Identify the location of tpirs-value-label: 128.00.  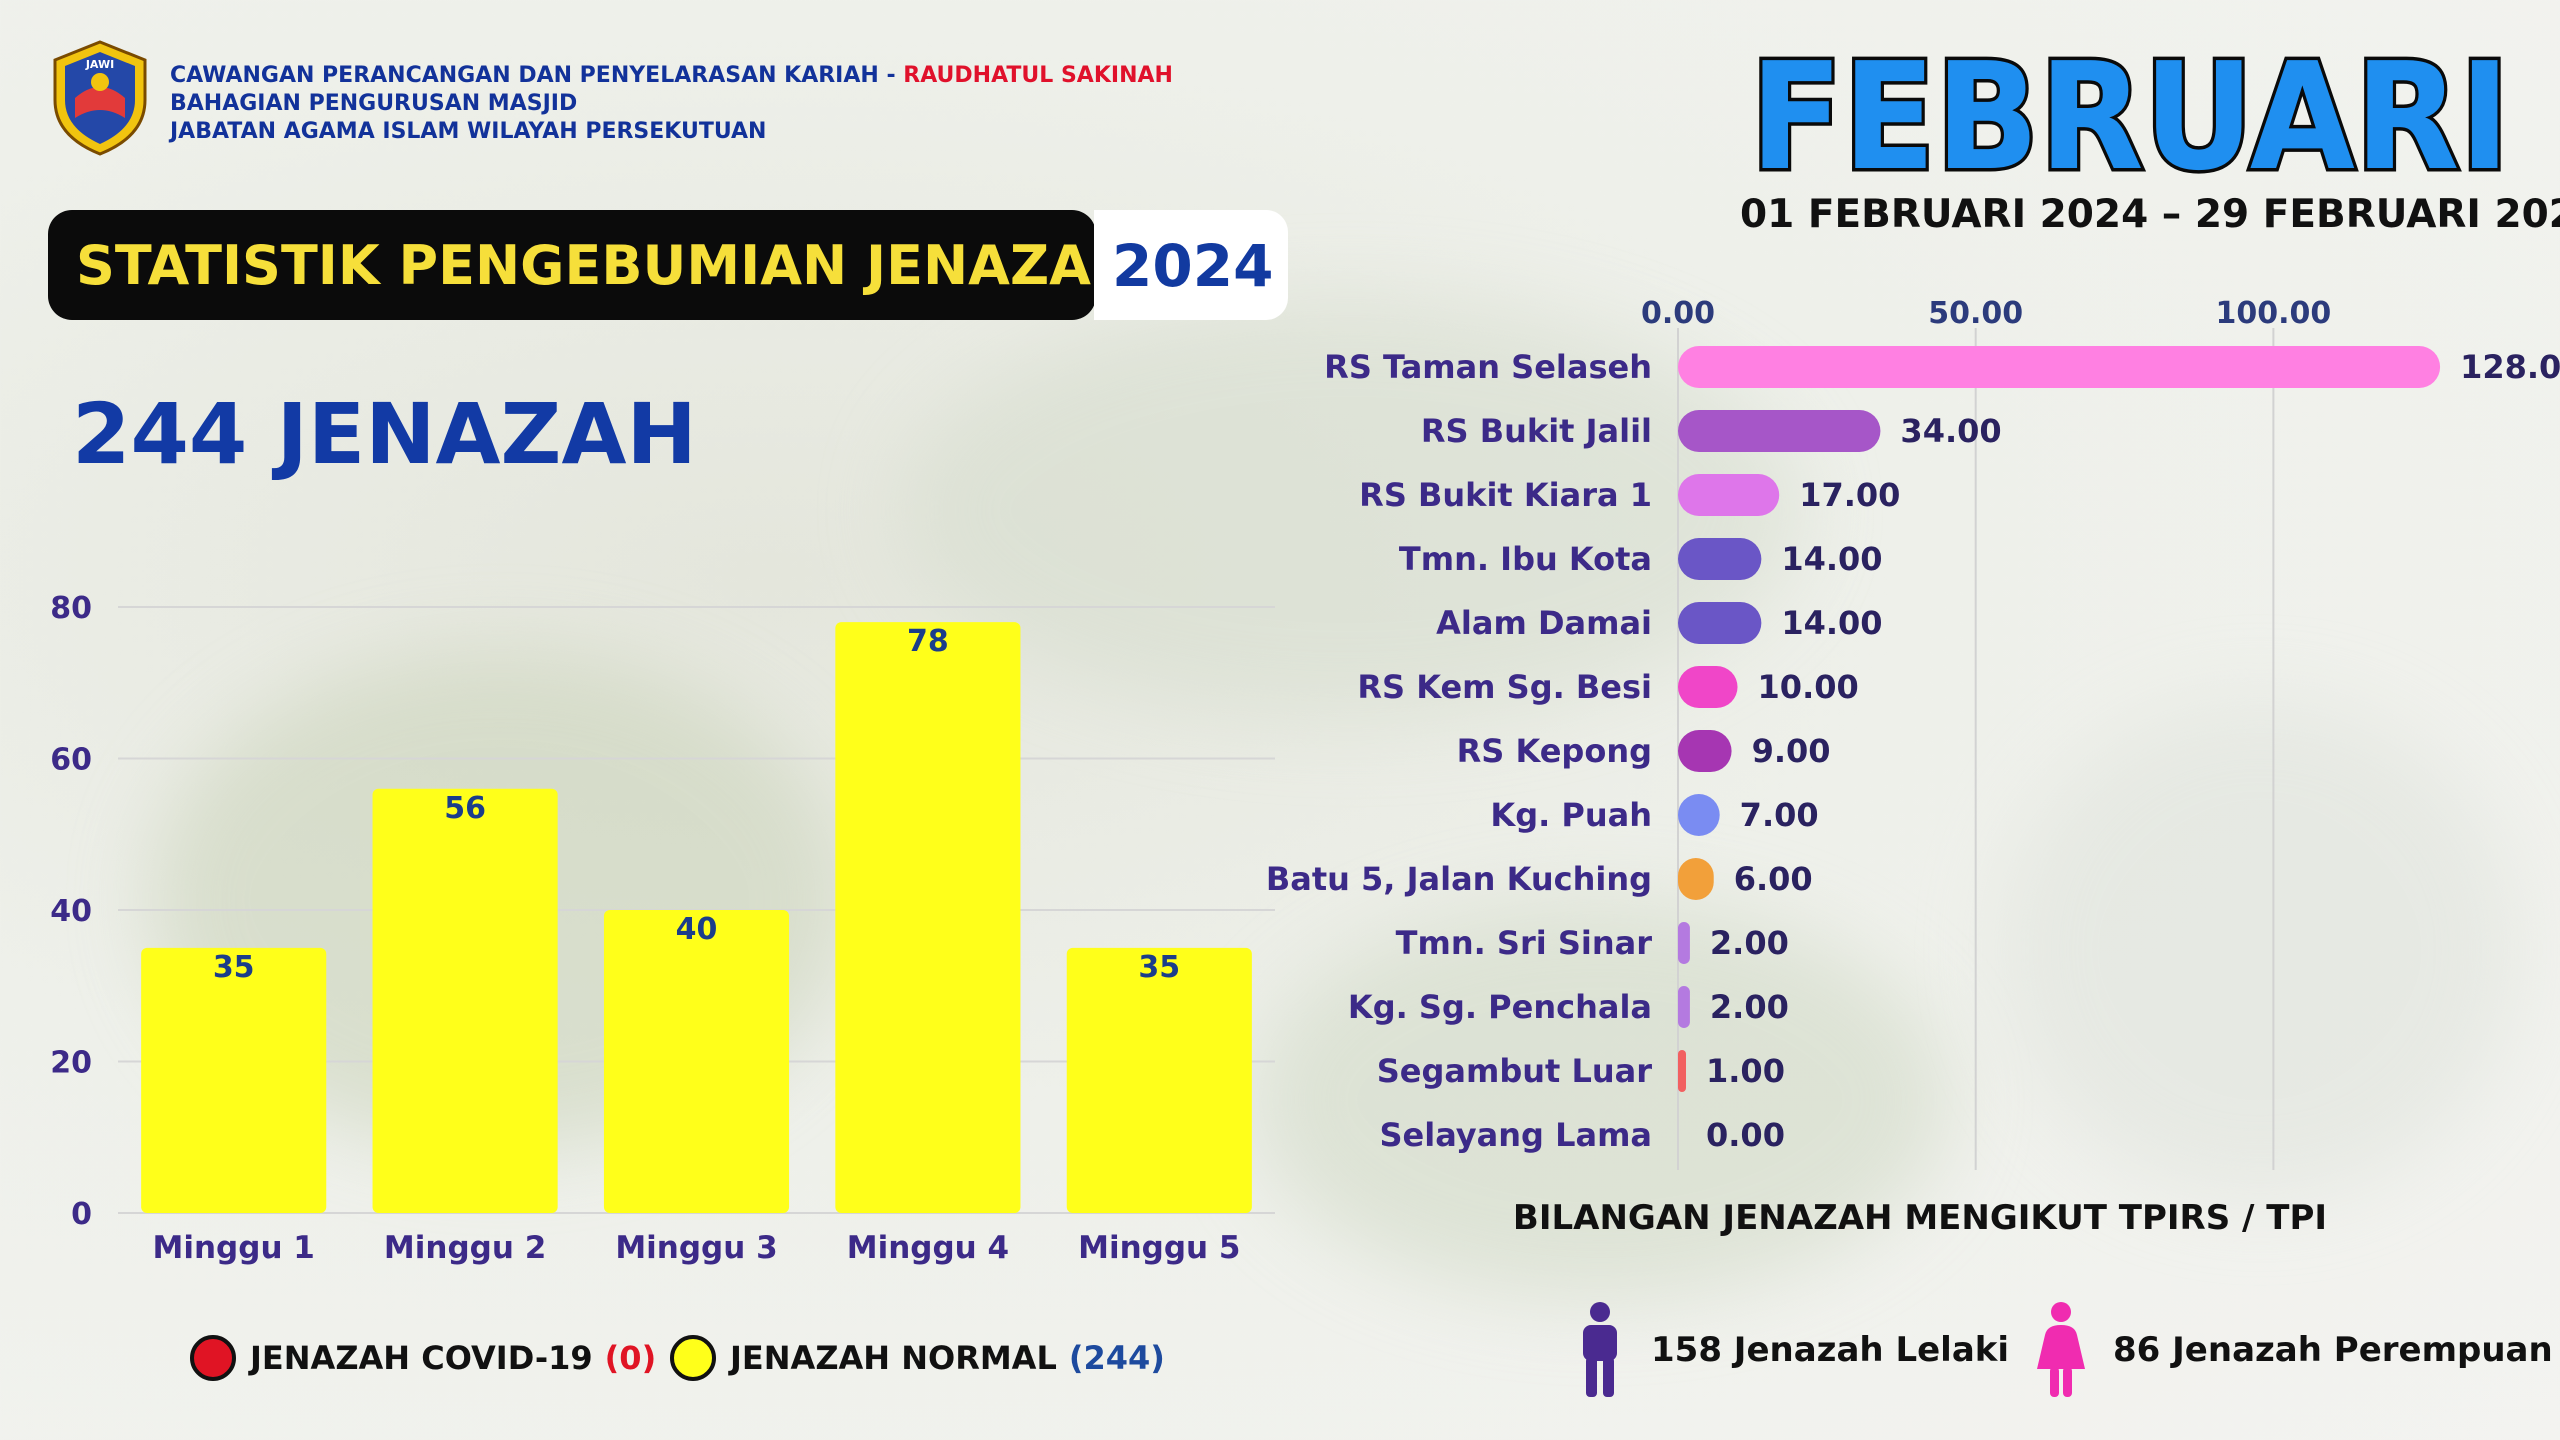
(2510, 367).